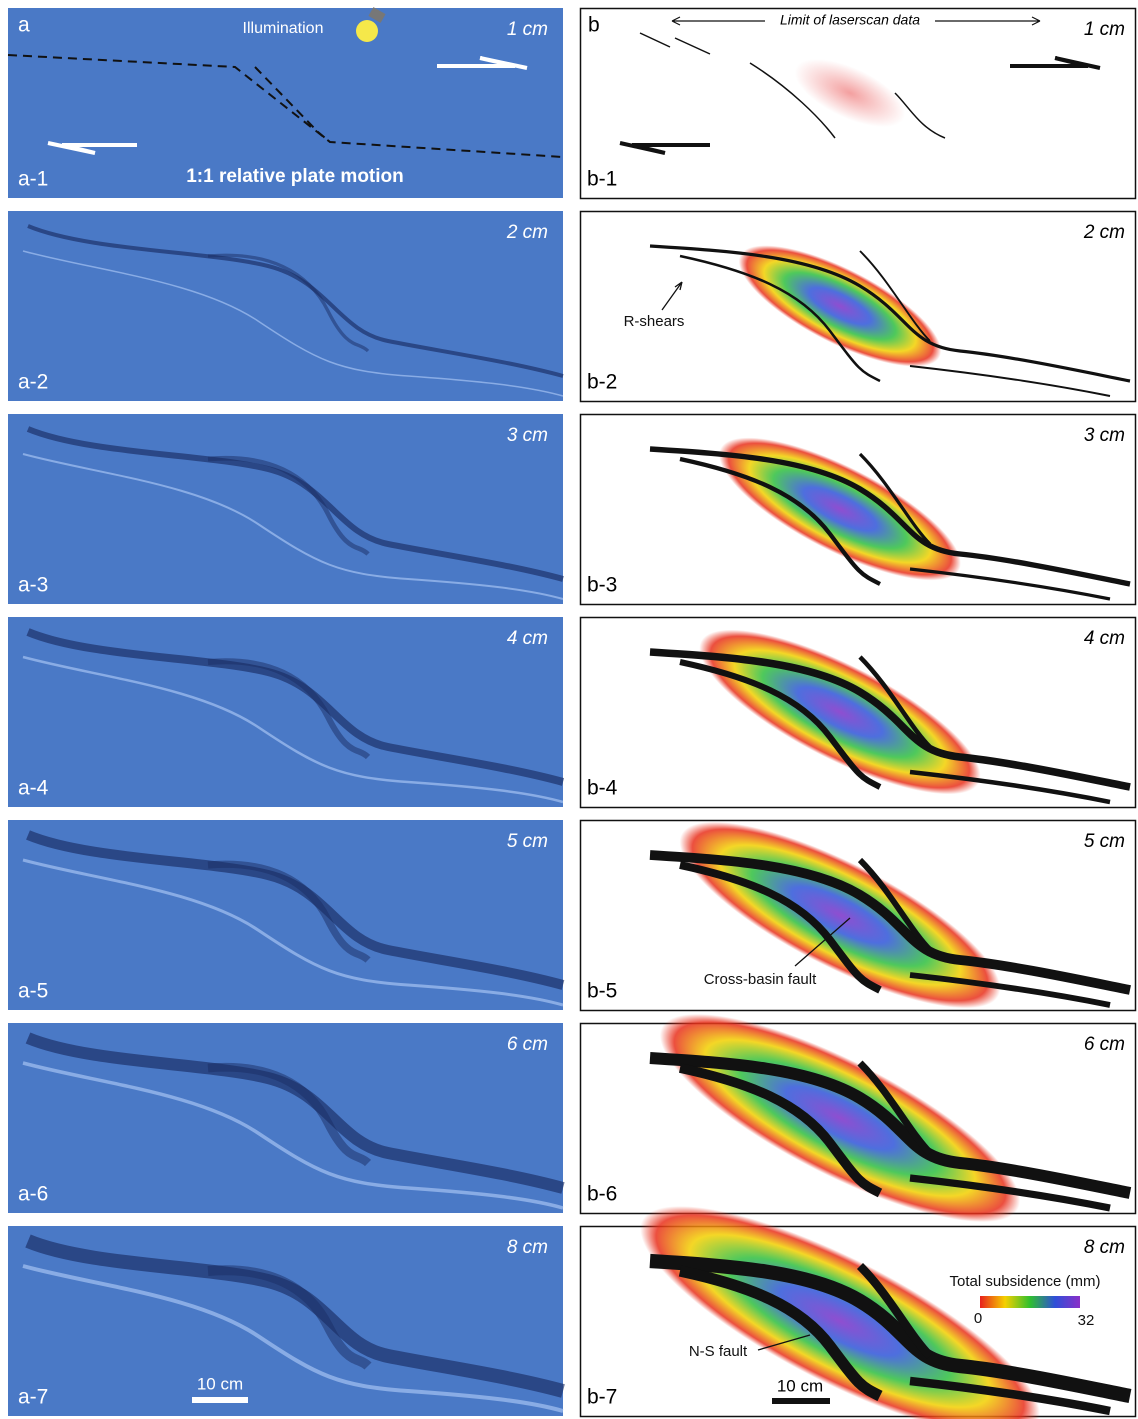 The height and width of the screenshot is (1419, 1138). What do you see at coordinates (33, 1194) in the screenshot?
I see `panel-label: a-6` at bounding box center [33, 1194].